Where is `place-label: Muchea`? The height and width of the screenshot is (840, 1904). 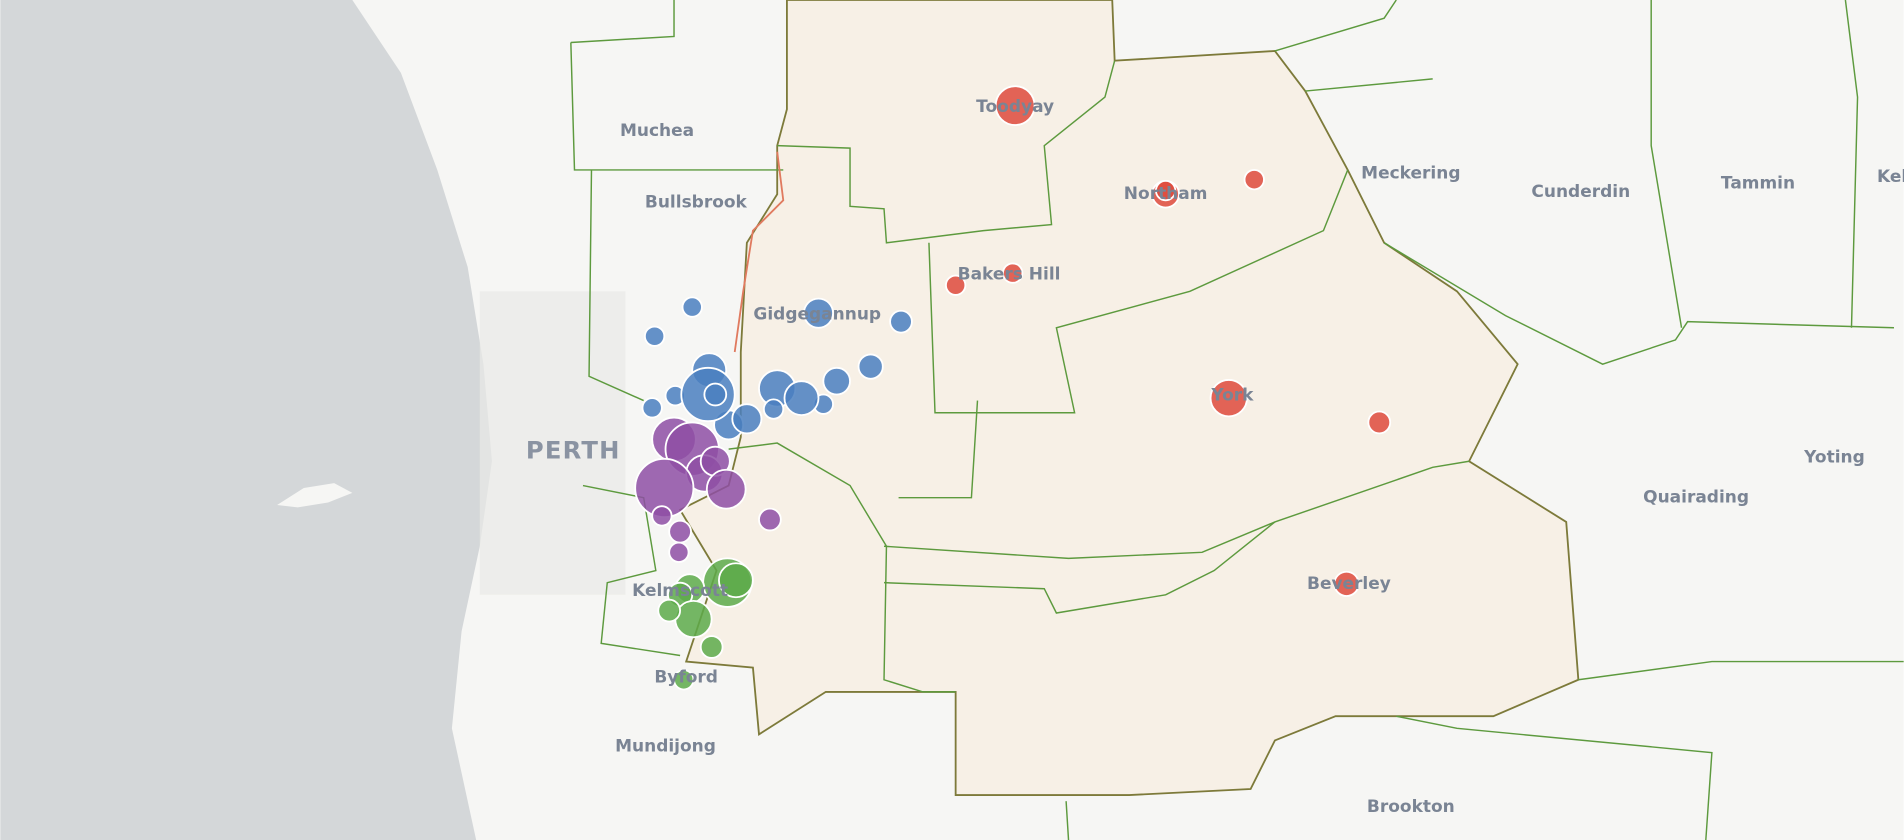 place-label: Muchea is located at coordinates (657, 131).